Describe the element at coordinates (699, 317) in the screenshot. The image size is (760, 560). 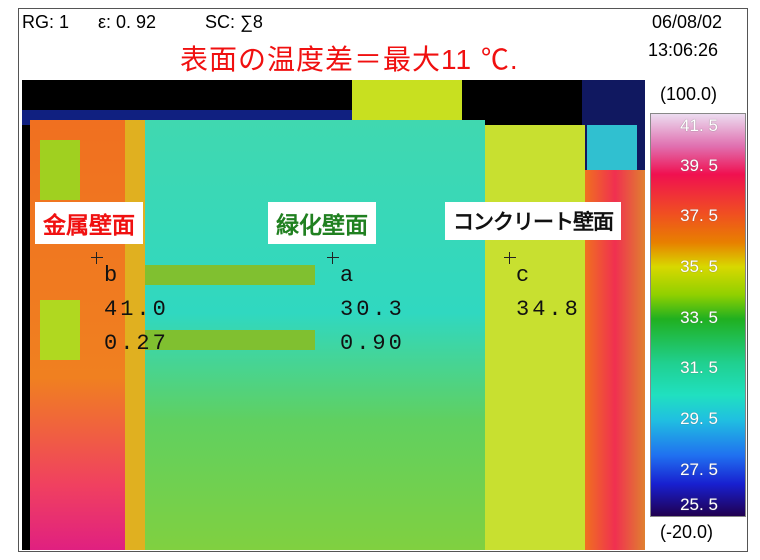
I see `scale-tick: 33. 5` at that location.